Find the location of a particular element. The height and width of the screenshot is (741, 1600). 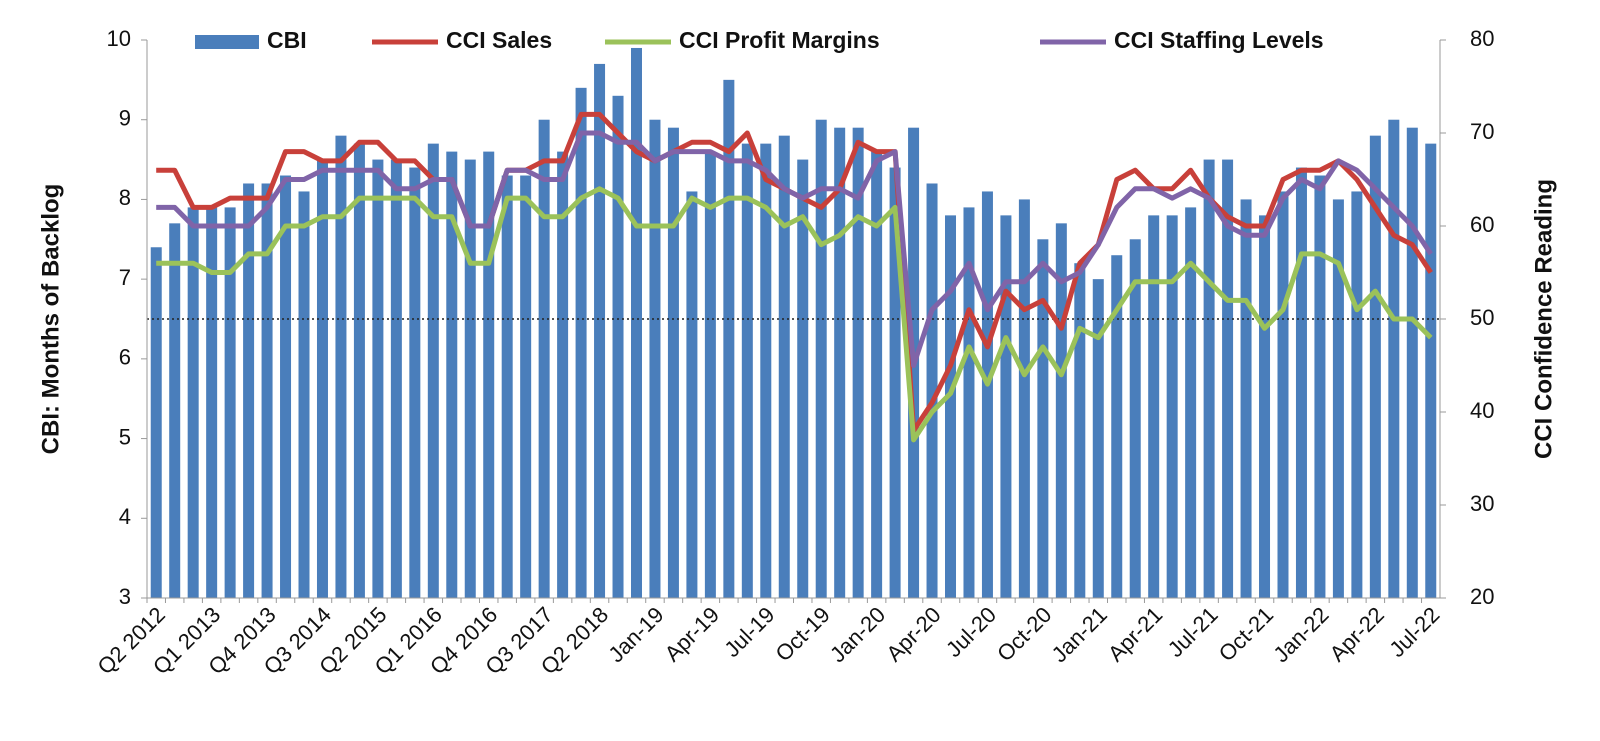

y-tick-label: 5 is located at coordinates (125, 436).